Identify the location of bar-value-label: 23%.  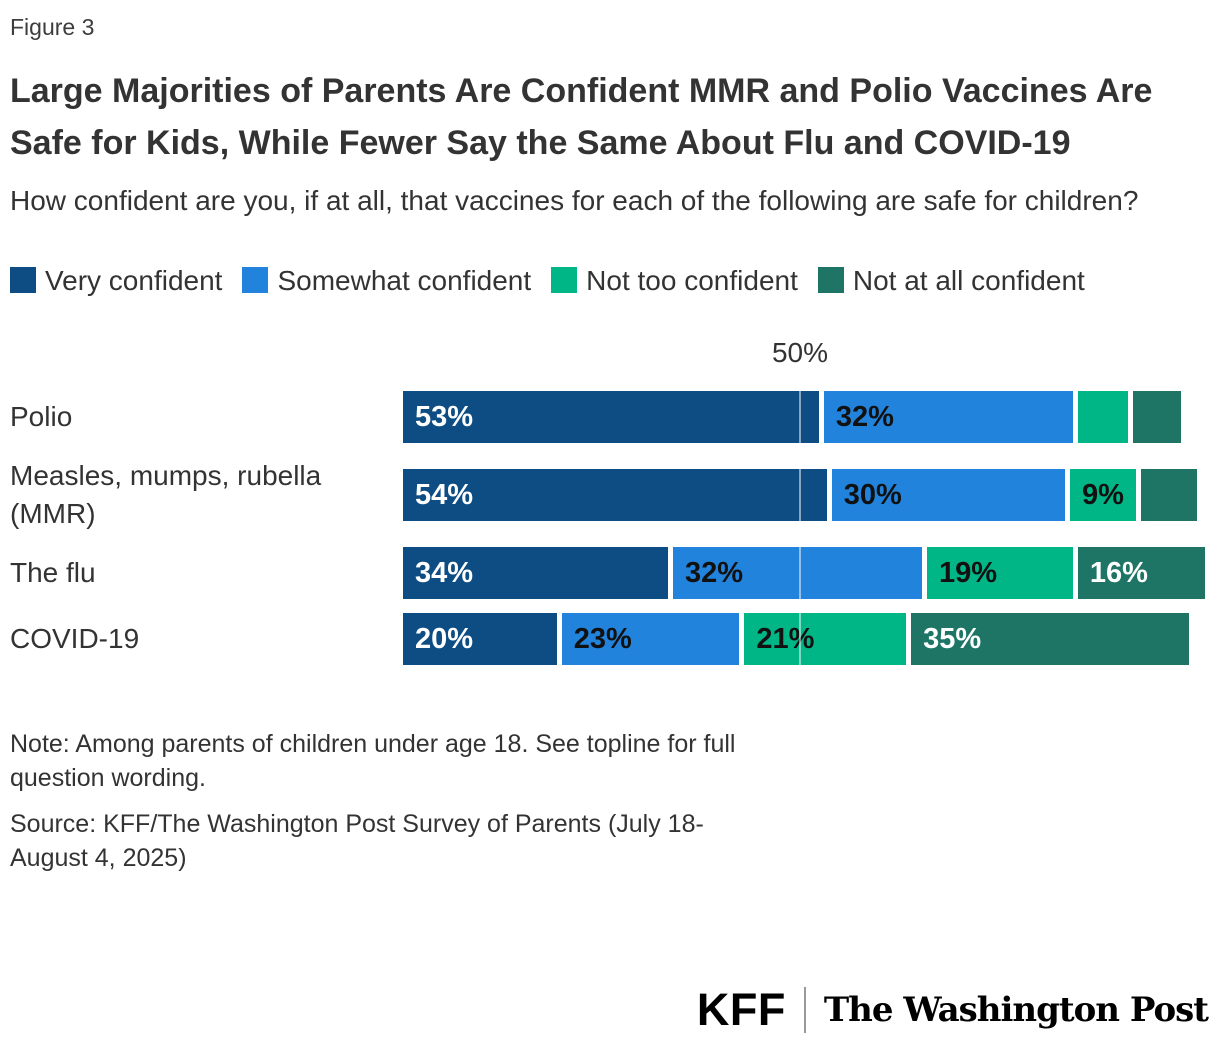
(602, 638).